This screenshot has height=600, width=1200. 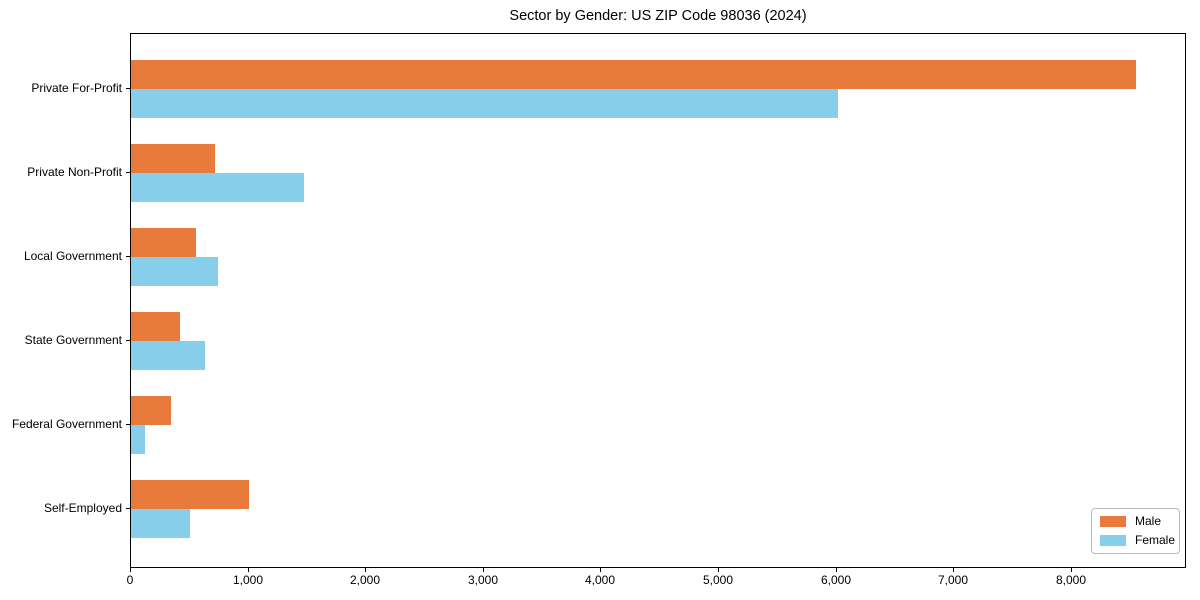 What do you see at coordinates (160, 523) in the screenshot?
I see `bar-female-self-employed` at bounding box center [160, 523].